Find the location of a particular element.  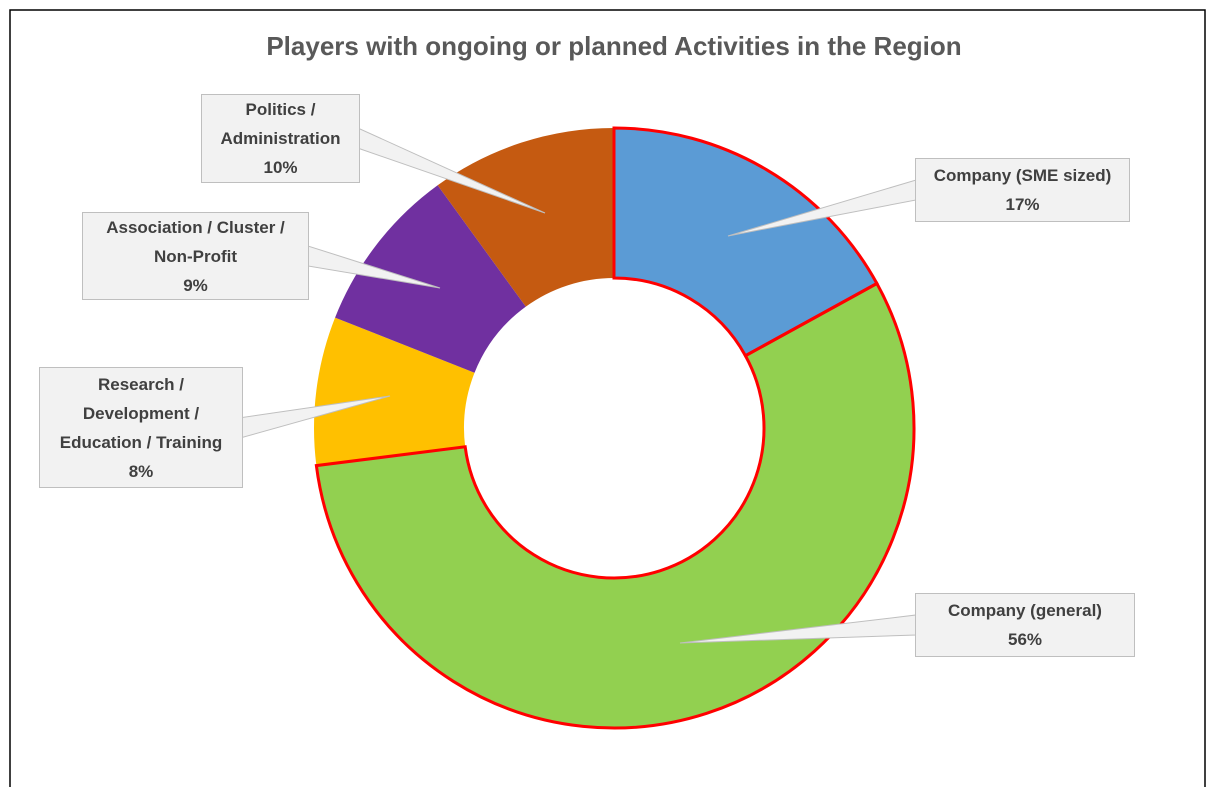

slice-outline is located at coordinates (745, 242).